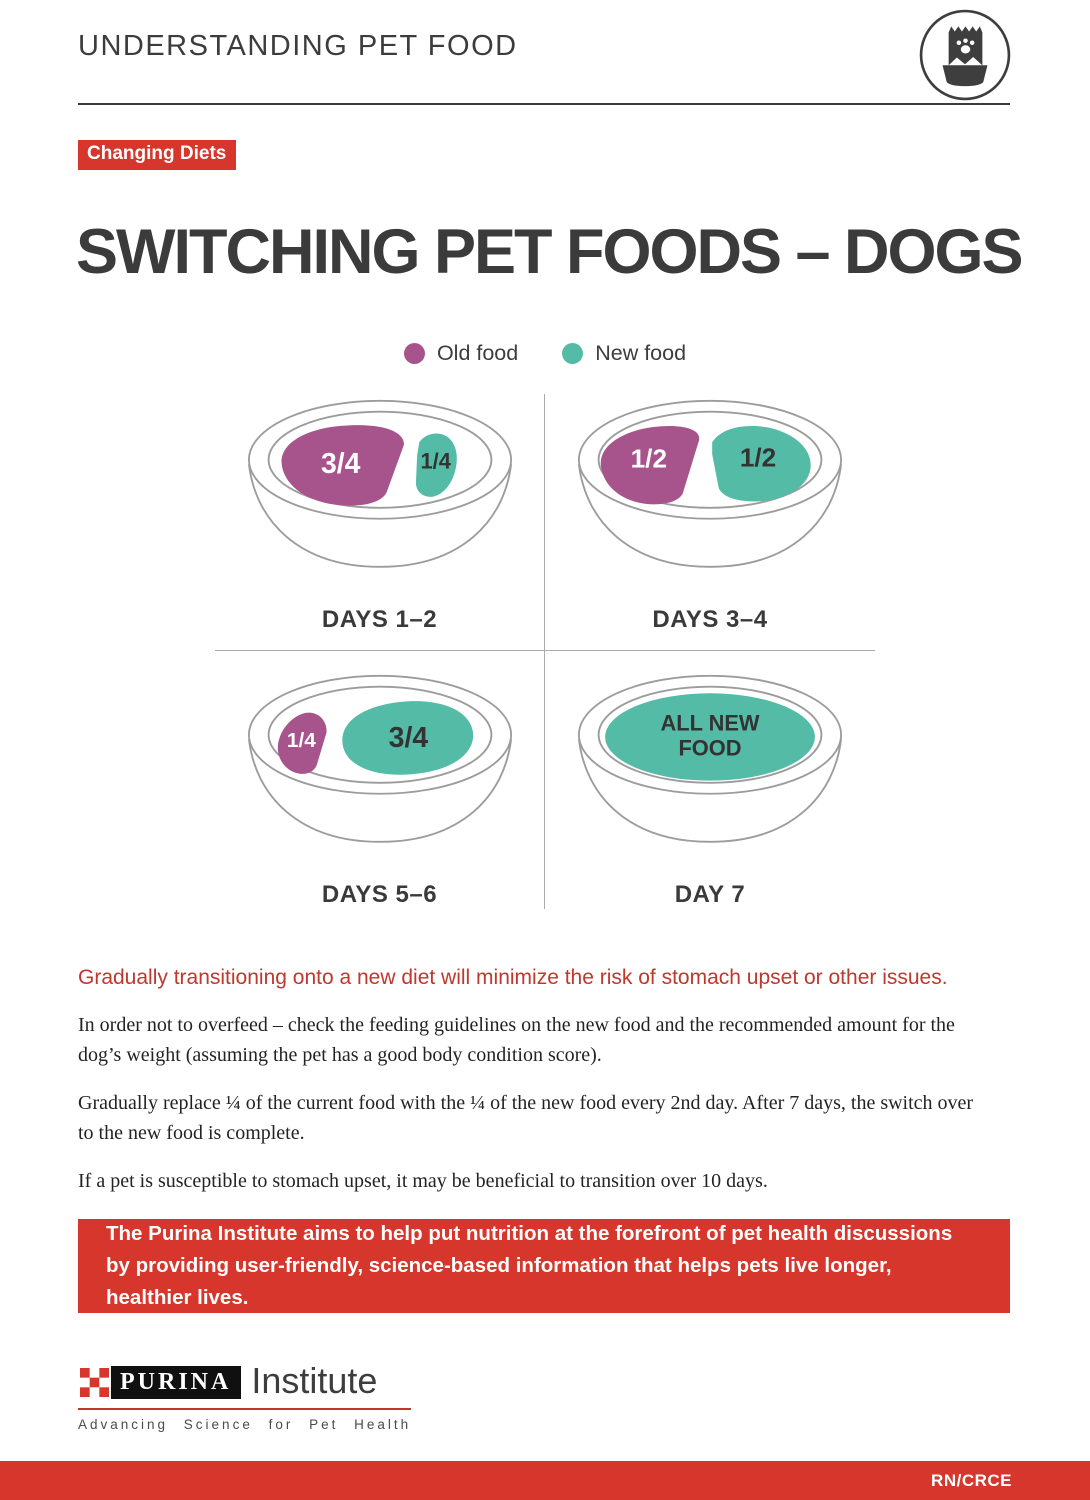 Image resolution: width=1090 pixels, height=1500 pixels. I want to click on bowl-panel-days-5-6: 1/4 3/4 DAYS 5–6, so click(380, 780).